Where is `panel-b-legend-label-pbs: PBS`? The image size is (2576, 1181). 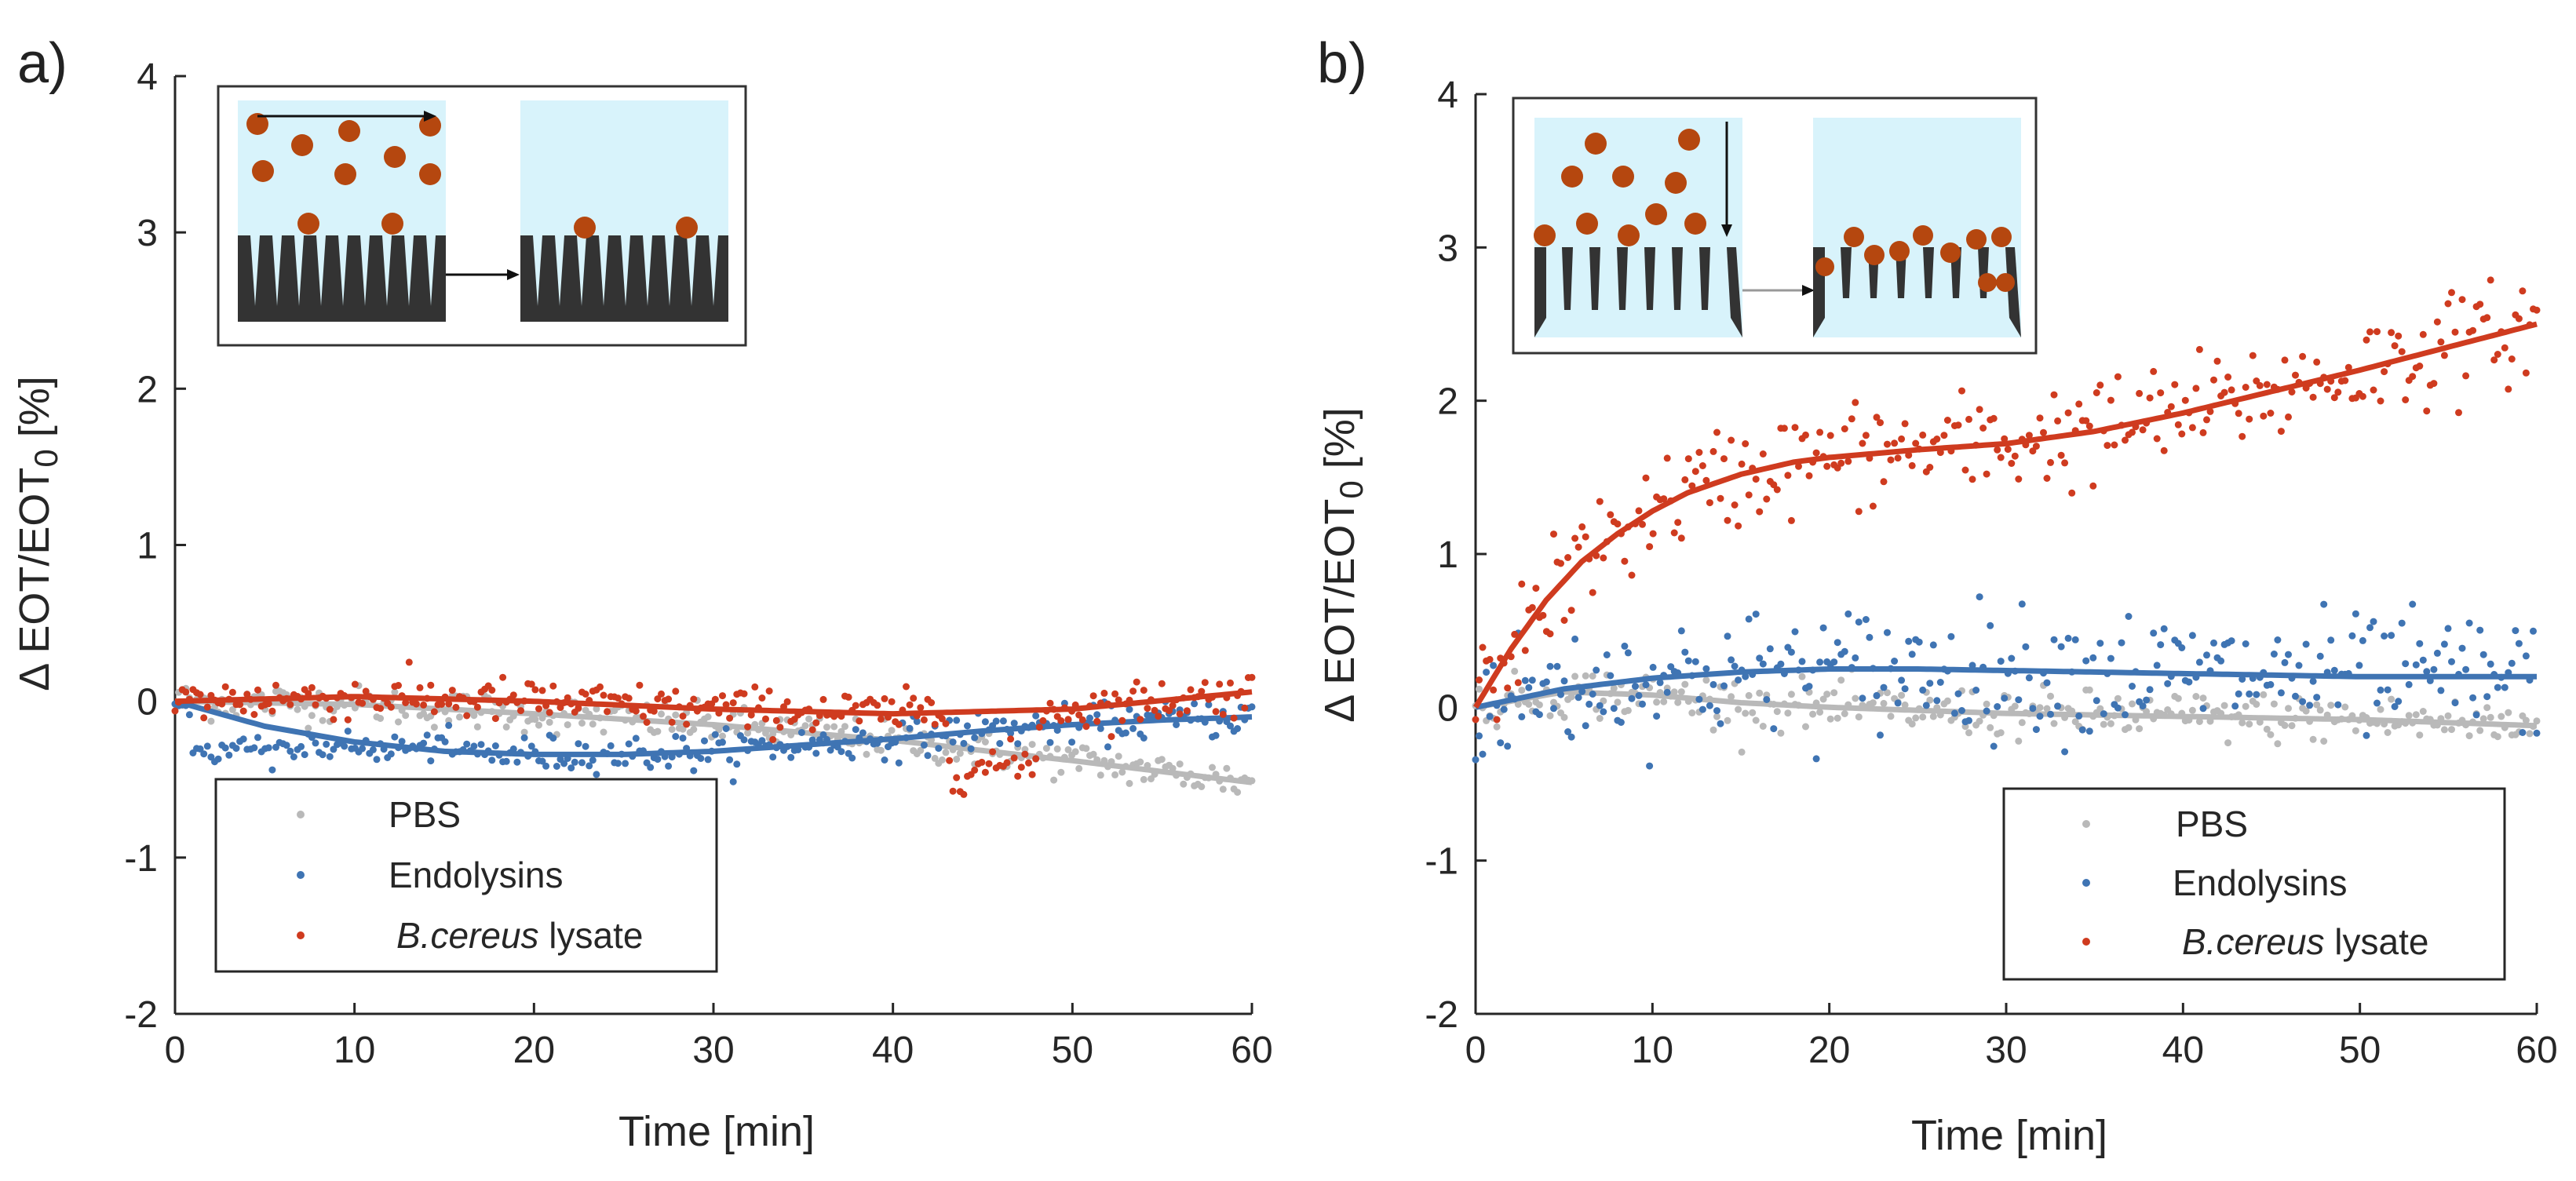 panel-b-legend-label-pbs: PBS is located at coordinates (2212, 824).